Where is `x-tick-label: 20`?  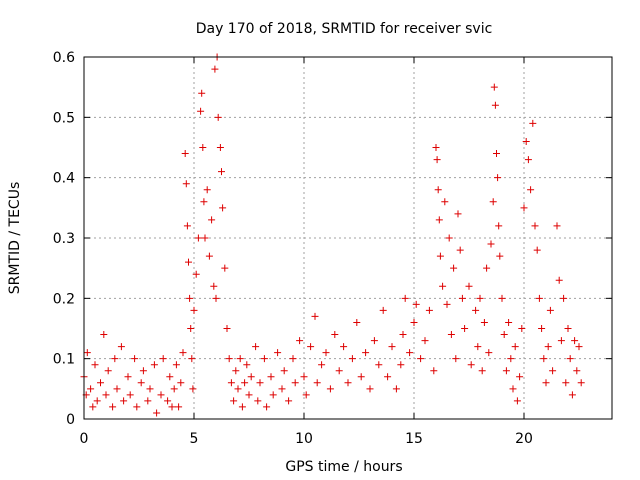
x-tick-label: 20 is located at coordinates (524, 439).